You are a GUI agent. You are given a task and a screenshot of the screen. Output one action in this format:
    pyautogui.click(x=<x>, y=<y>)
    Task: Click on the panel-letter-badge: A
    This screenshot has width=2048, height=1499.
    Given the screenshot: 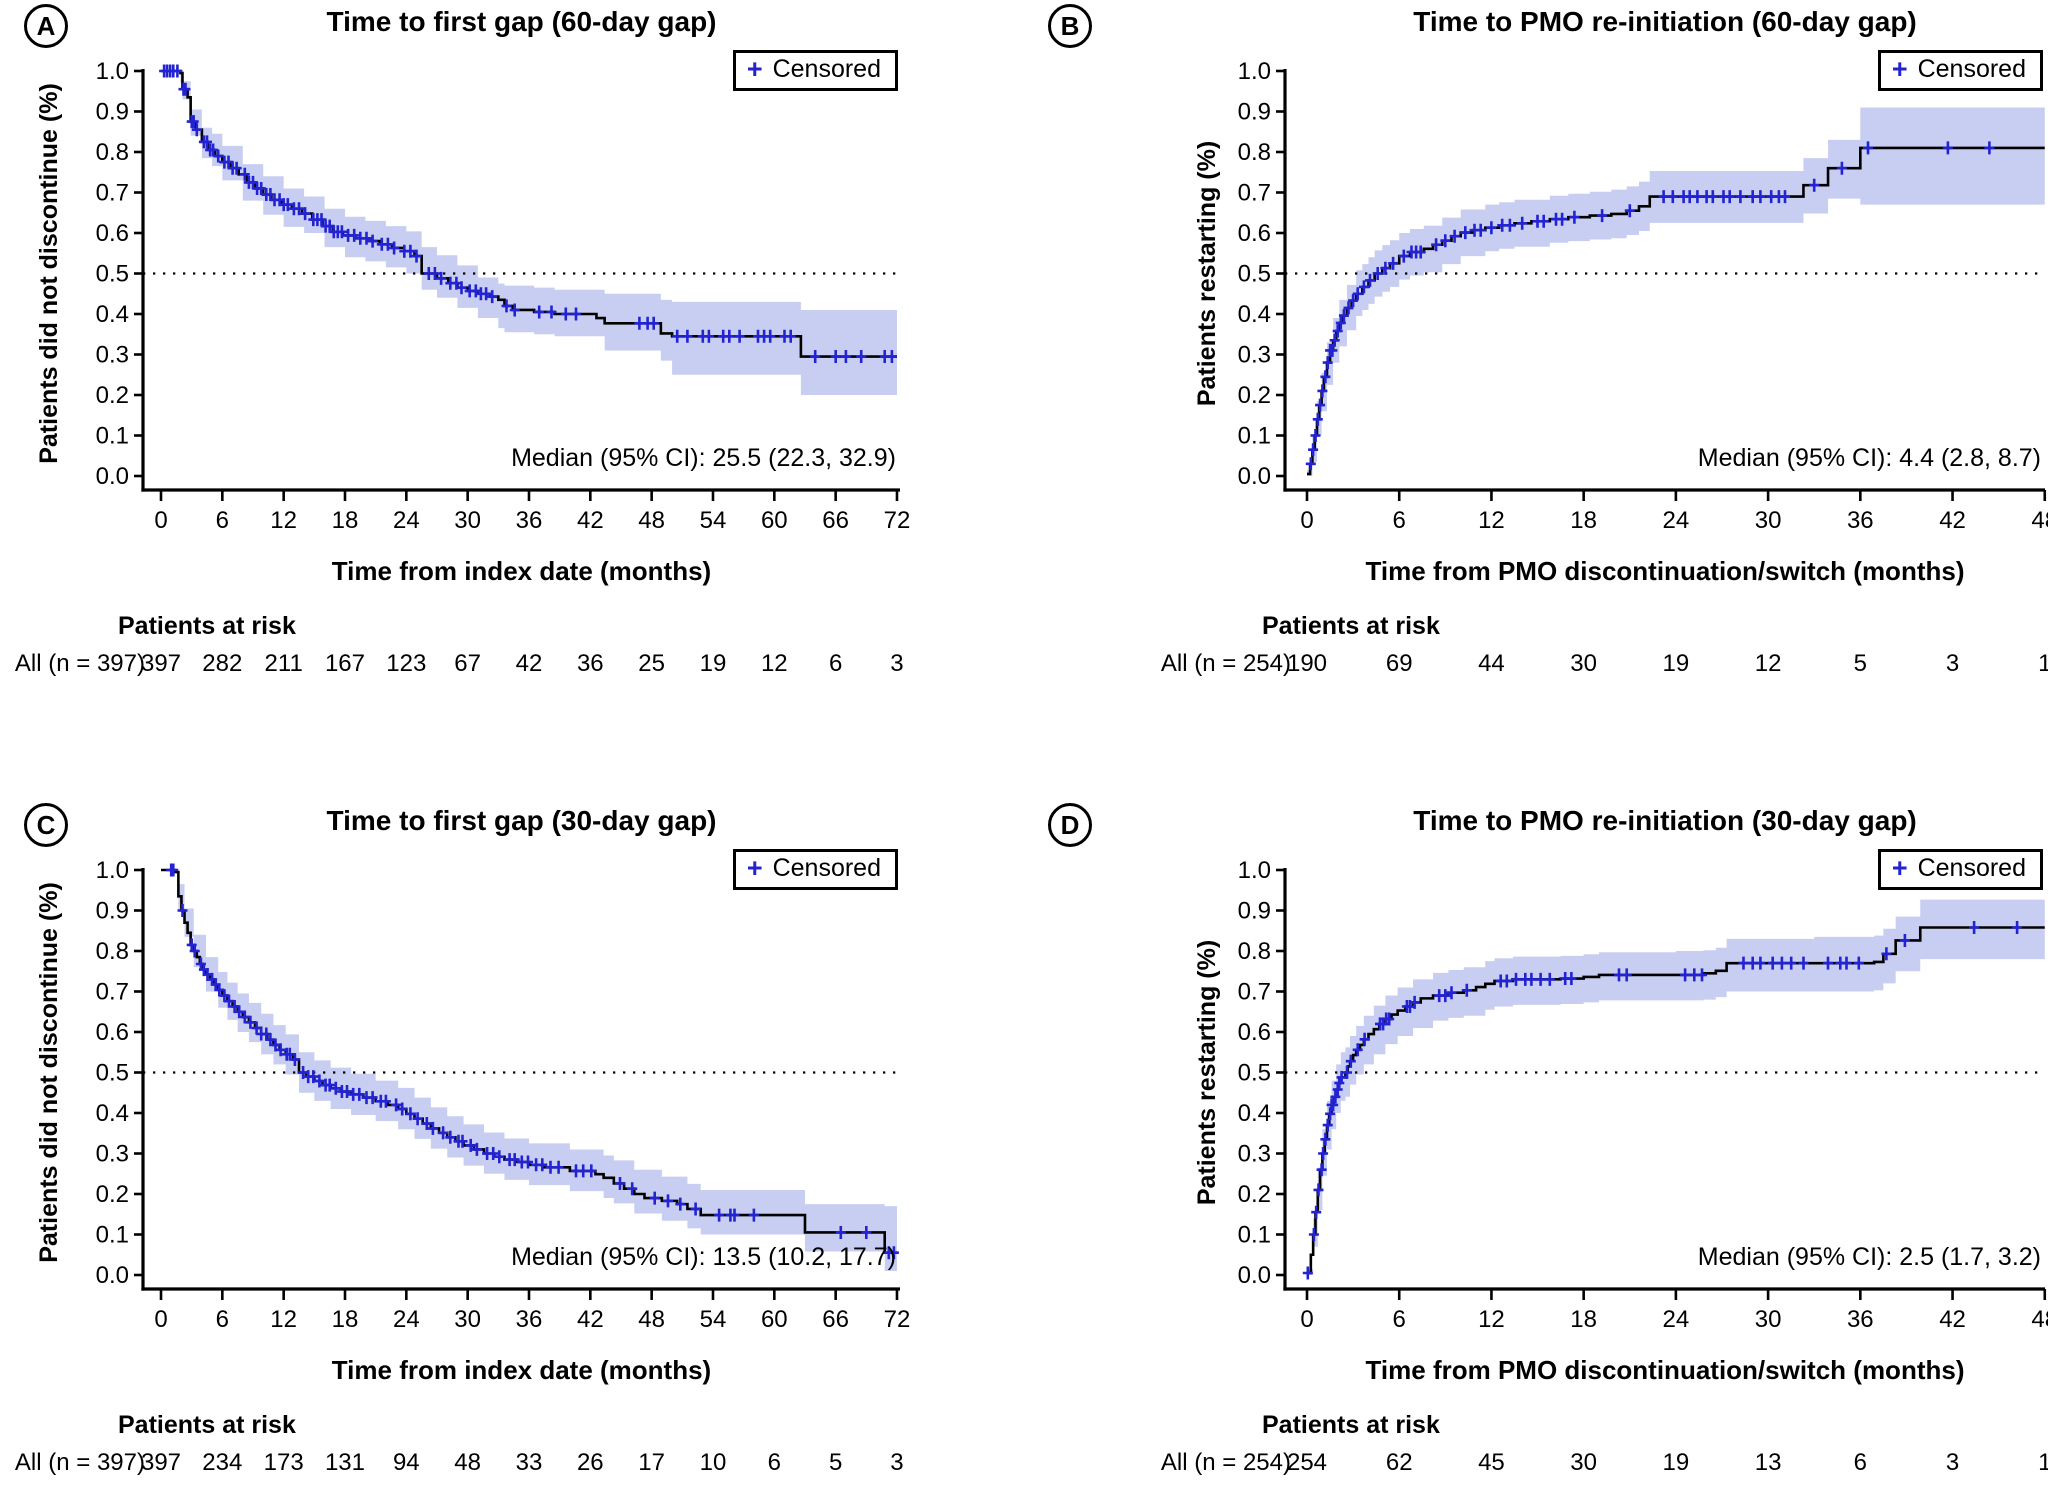 What is the action you would take?
    pyautogui.click(x=46, y=26)
    